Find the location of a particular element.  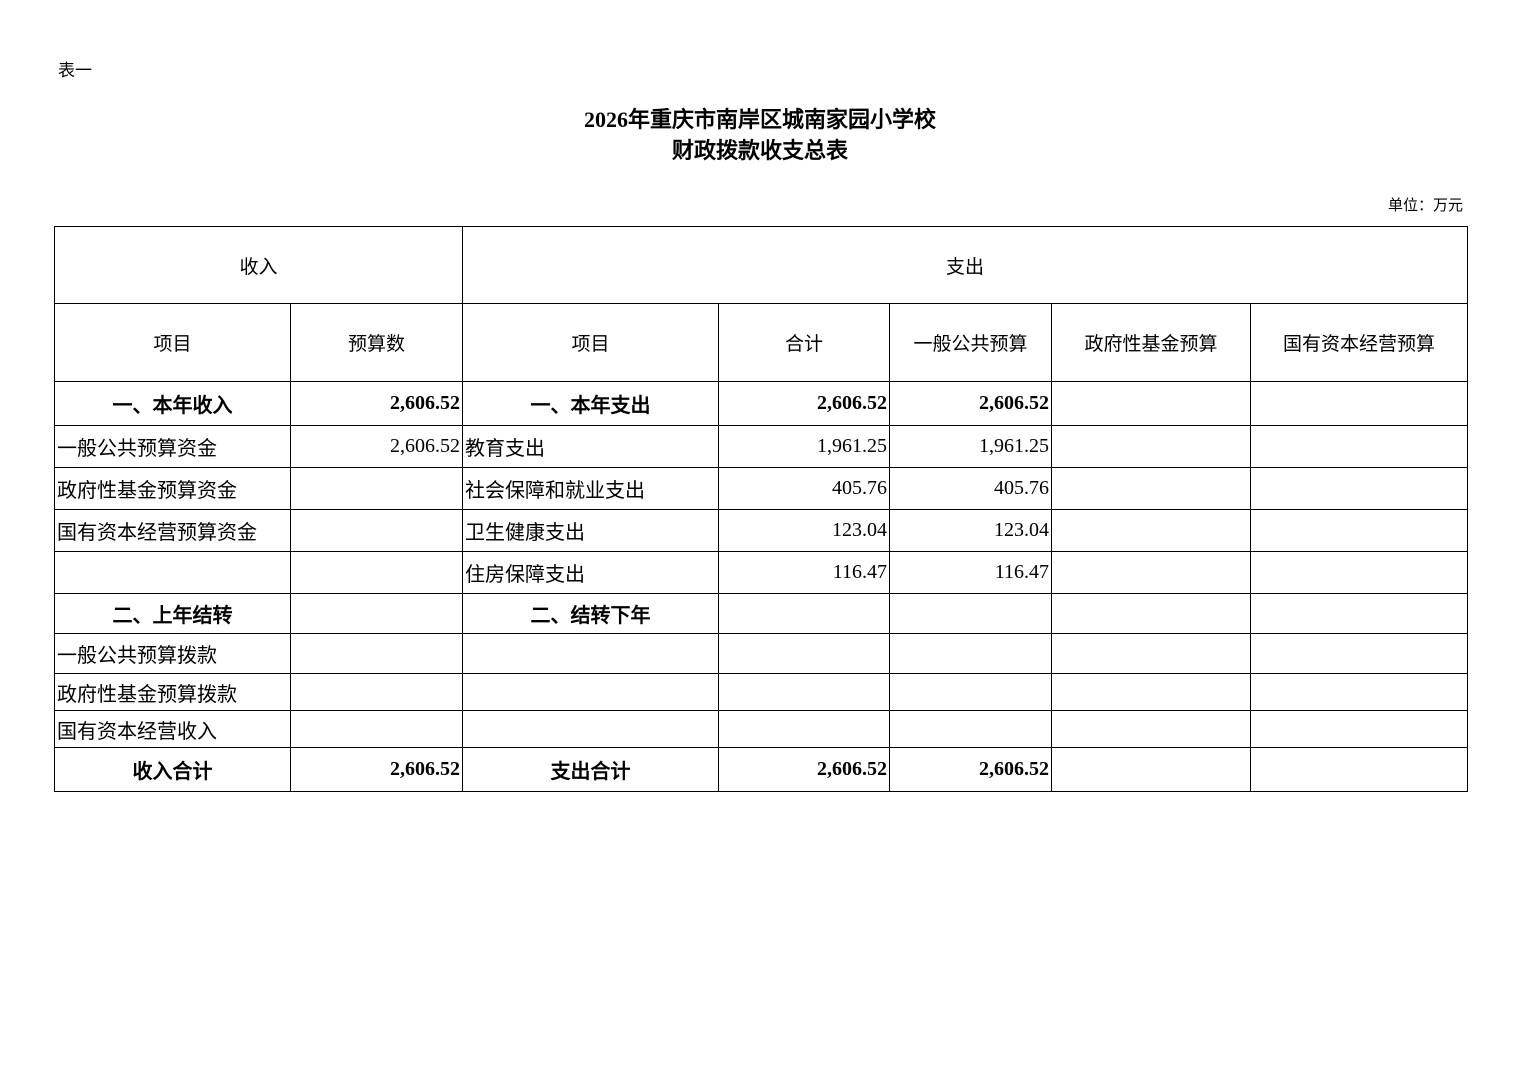

column-header-government-fund-budget: 政府性基金预算 is located at coordinates (1151, 342).